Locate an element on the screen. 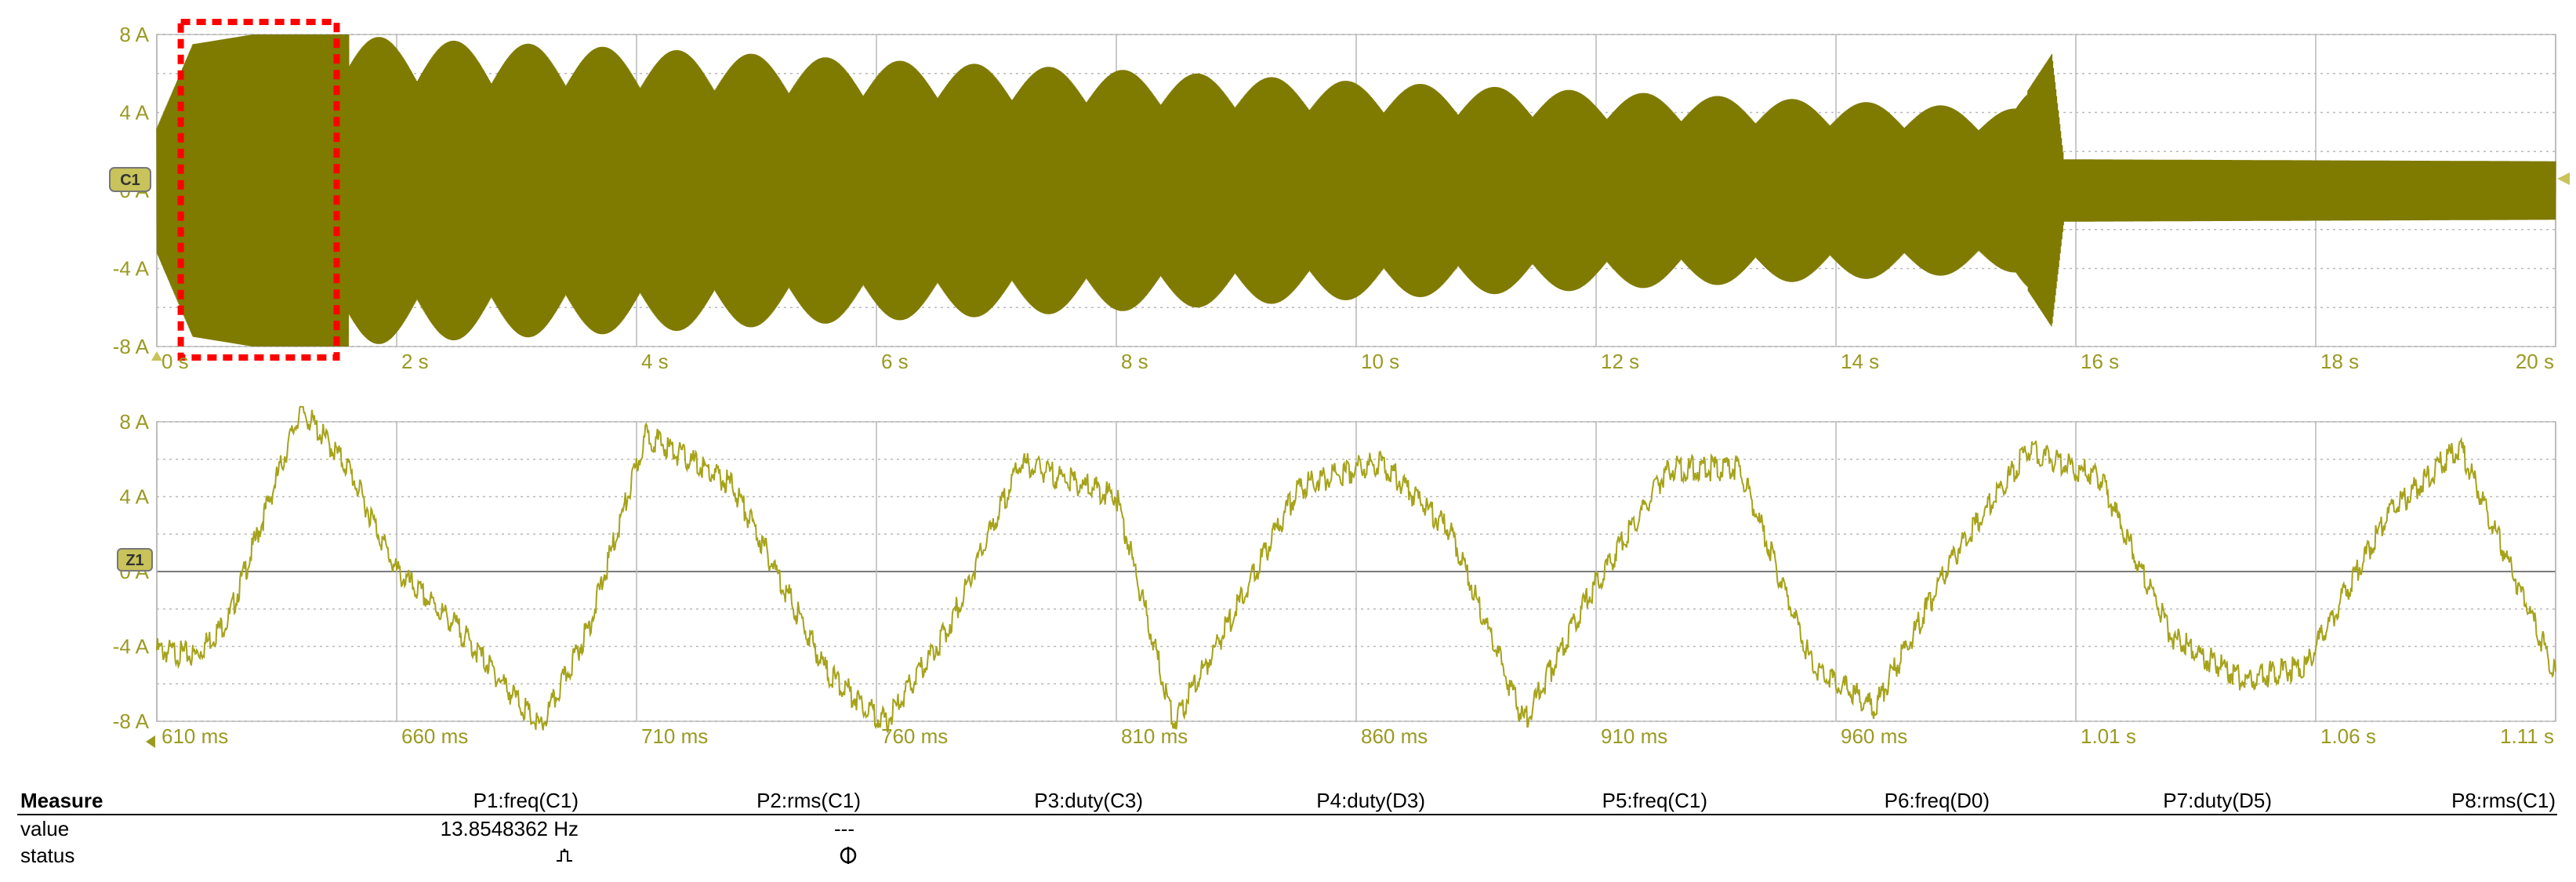 Image resolution: width=2576 pixels, height=882 pixels. overview-y-tick-label: 8 A is located at coordinates (134, 34).